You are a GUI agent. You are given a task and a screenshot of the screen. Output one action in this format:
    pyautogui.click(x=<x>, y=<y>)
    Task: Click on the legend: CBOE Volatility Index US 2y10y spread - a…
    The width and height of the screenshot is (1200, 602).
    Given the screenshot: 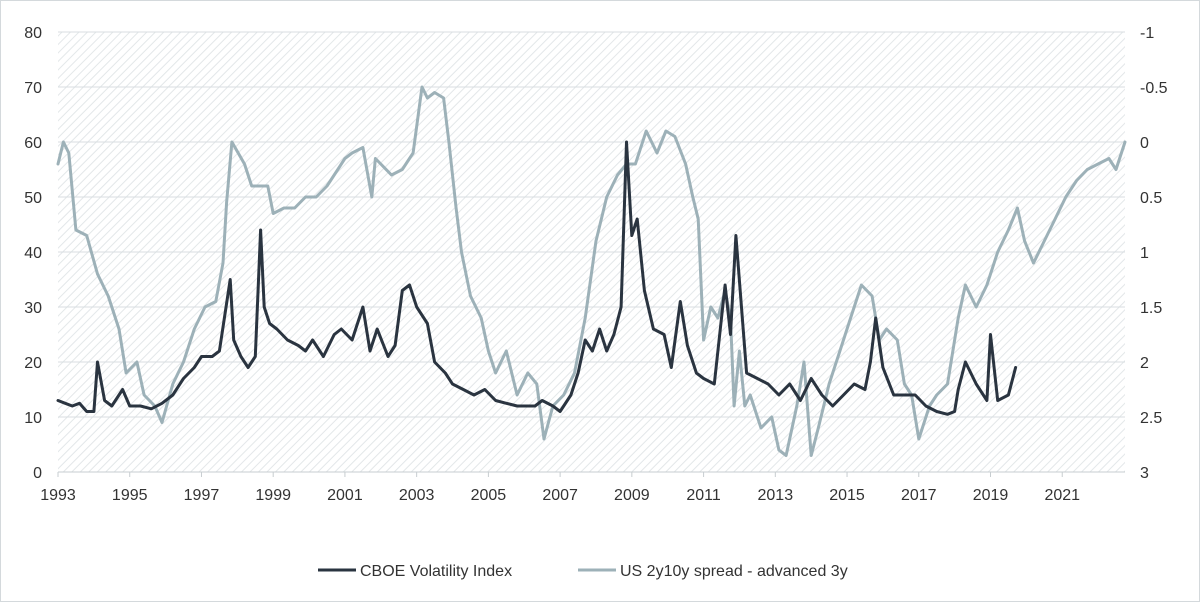 What is the action you would take?
    pyautogui.click(x=583, y=571)
    